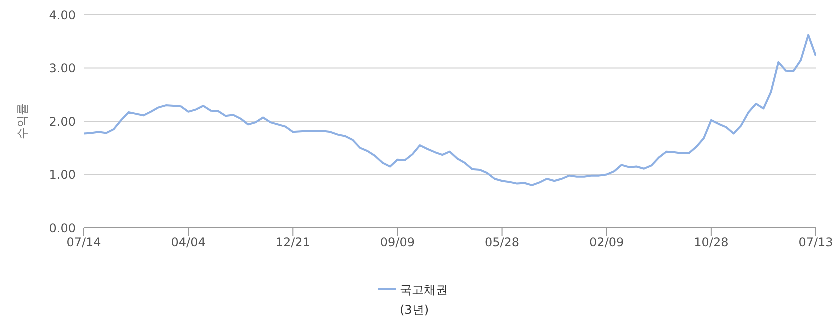 The height and width of the screenshot is (327, 840). Describe the element at coordinates (398, 243) in the screenshot. I see `x-tick-label: 09/09` at that location.